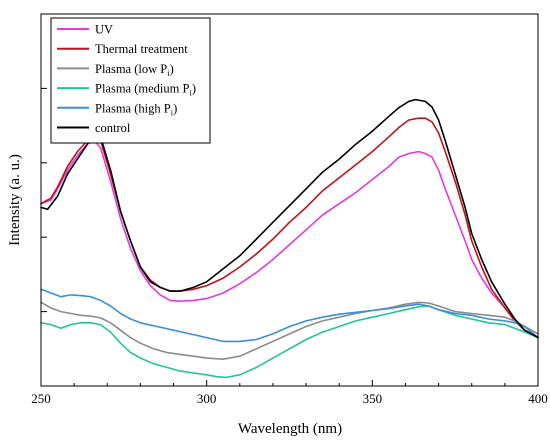  Describe the element at coordinates (141, 49) in the screenshot. I see `legend-label-1: Thermal treatment` at that location.